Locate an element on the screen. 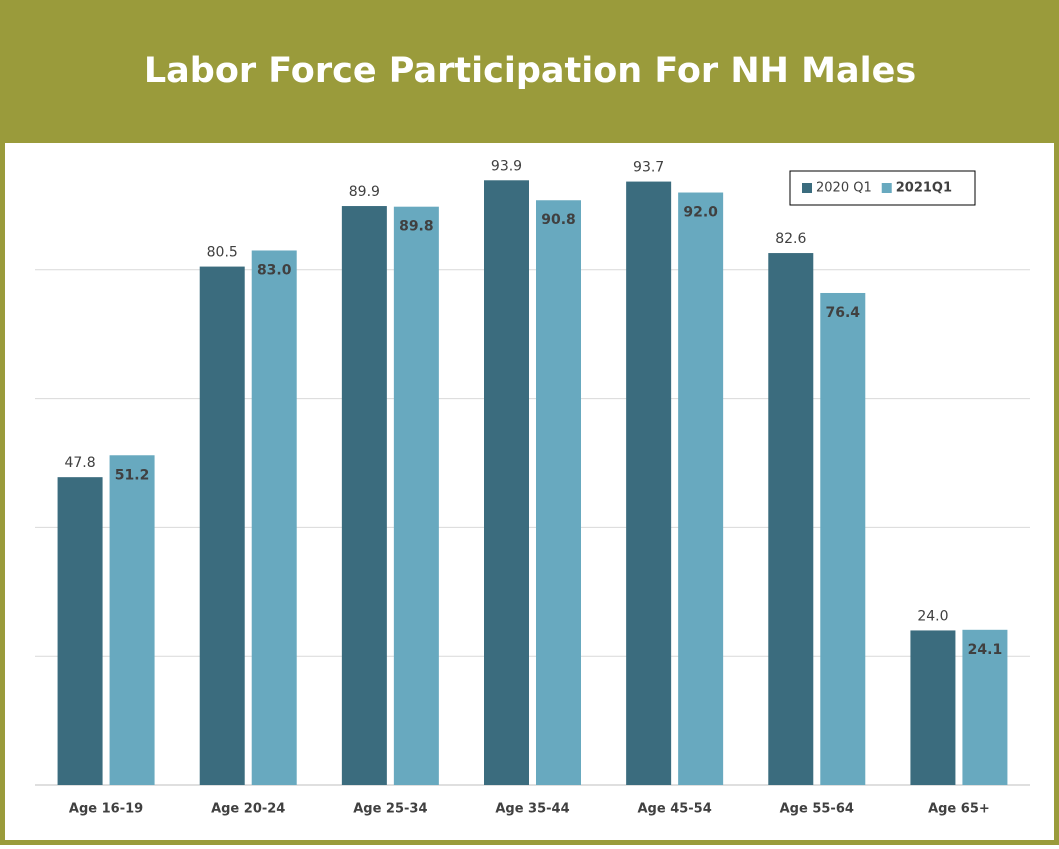 This screenshot has height=849, width=1059. value-label: 80.5 is located at coordinates (222, 253).